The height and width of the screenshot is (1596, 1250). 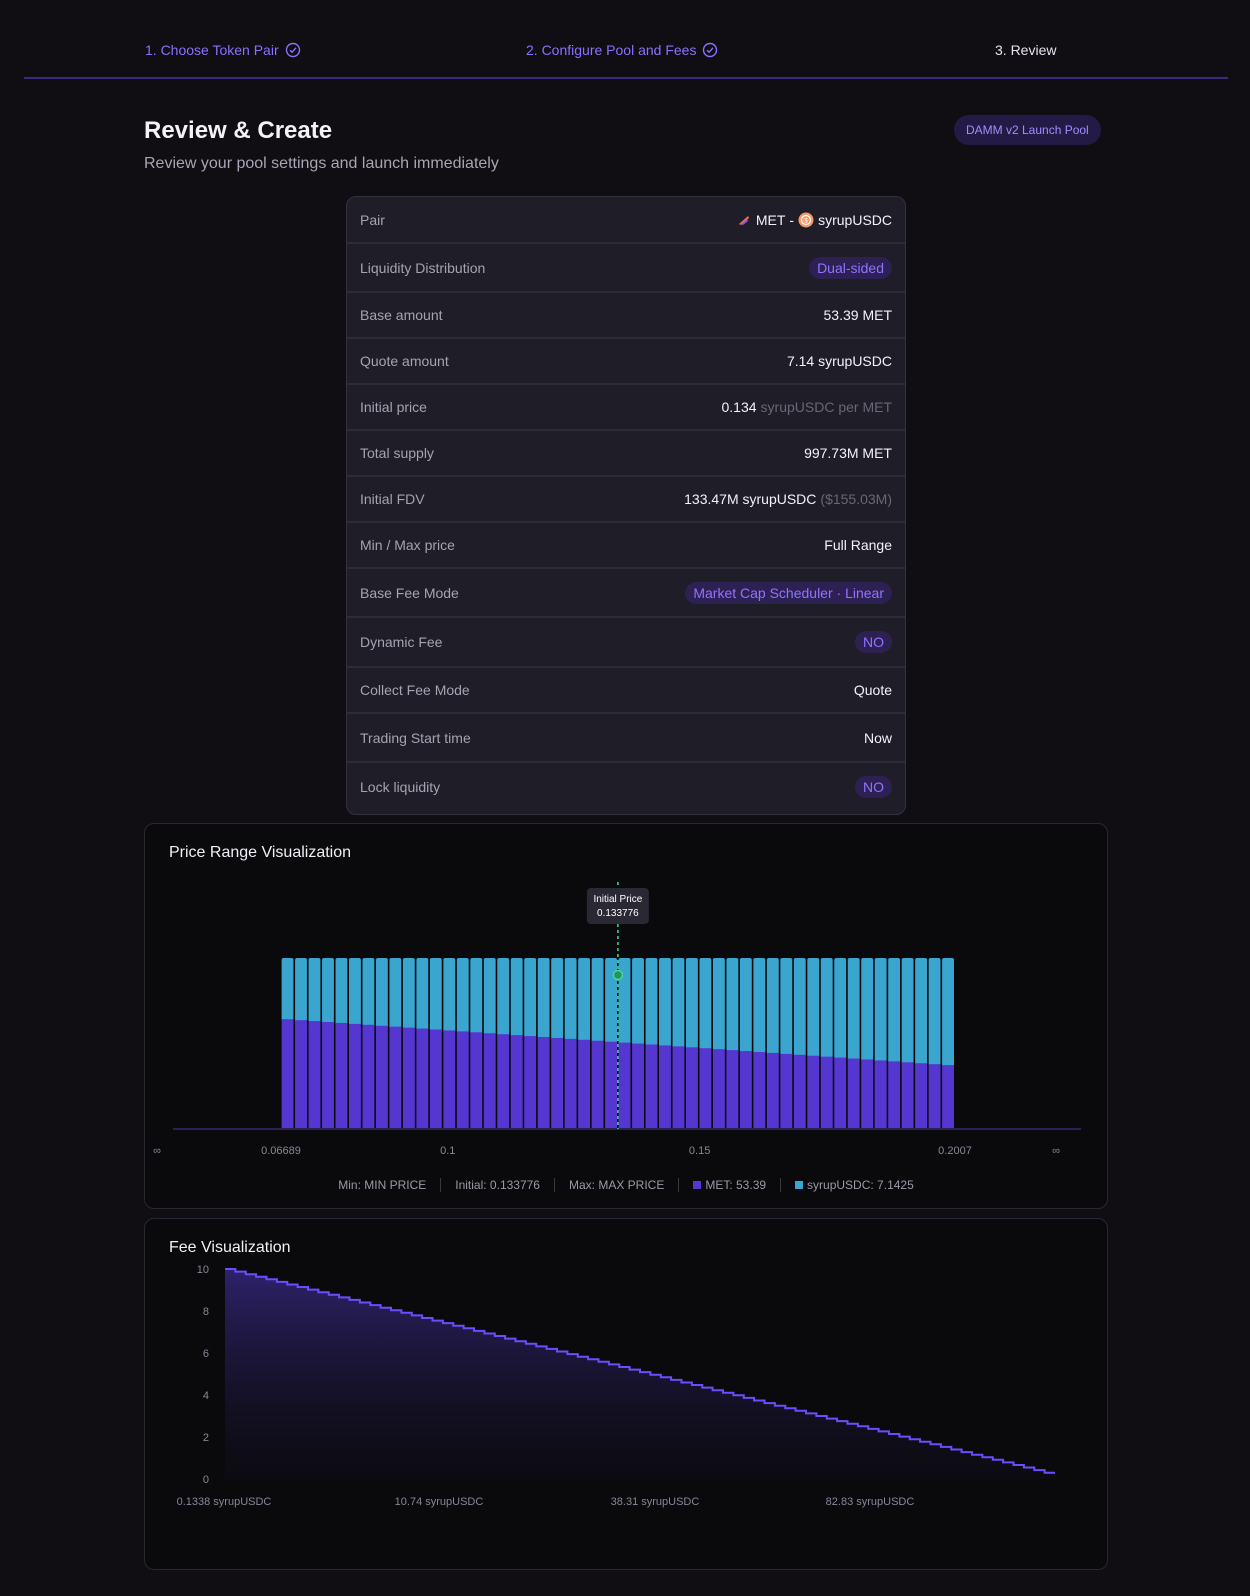 What do you see at coordinates (770, 219) in the screenshot?
I see `pair-base: MET` at bounding box center [770, 219].